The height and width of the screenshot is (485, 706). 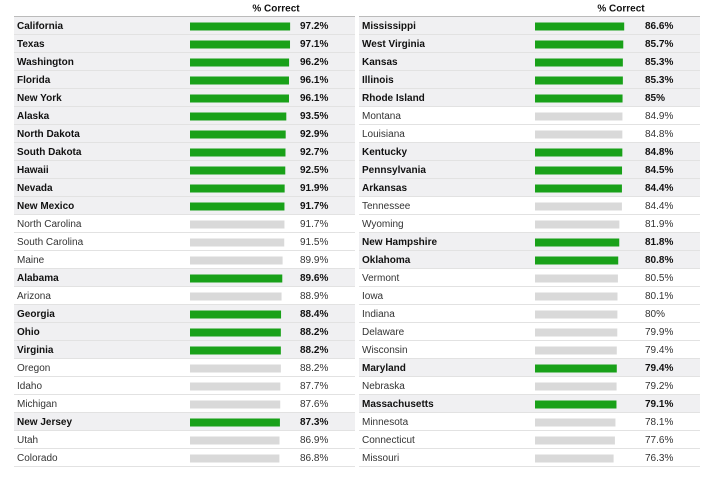 What do you see at coordinates (393, 98) in the screenshot?
I see `category-label: Rhode Island` at bounding box center [393, 98].